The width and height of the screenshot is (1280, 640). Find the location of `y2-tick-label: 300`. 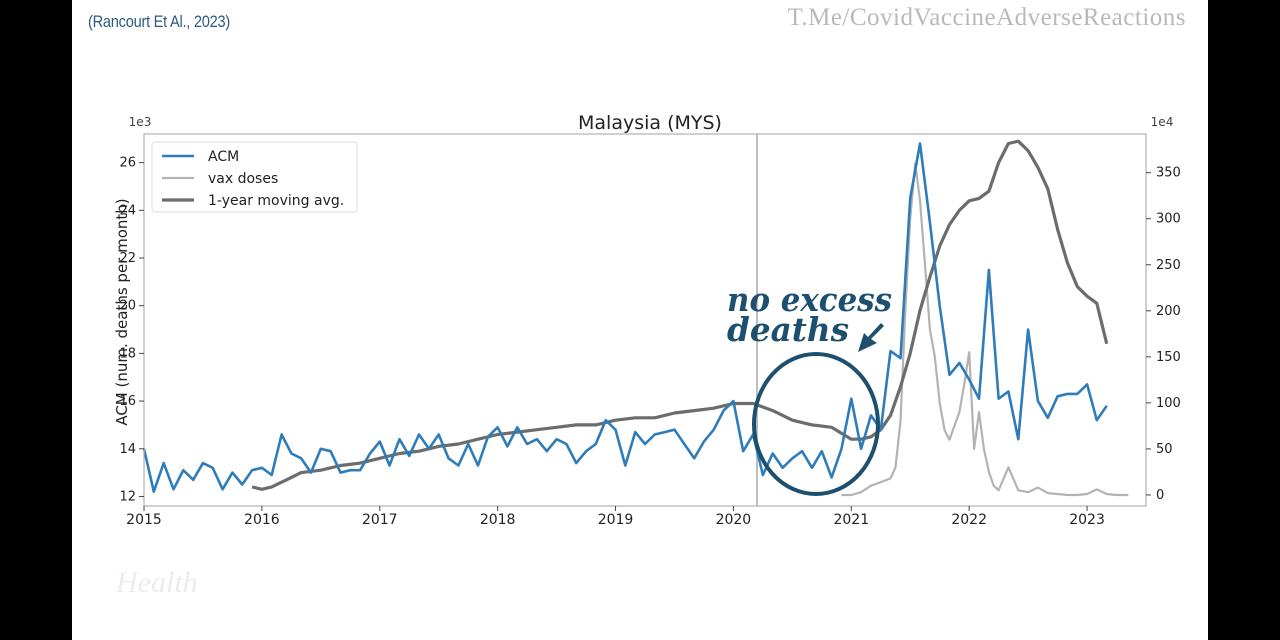

y2-tick-label: 300 is located at coordinates (1168, 219).